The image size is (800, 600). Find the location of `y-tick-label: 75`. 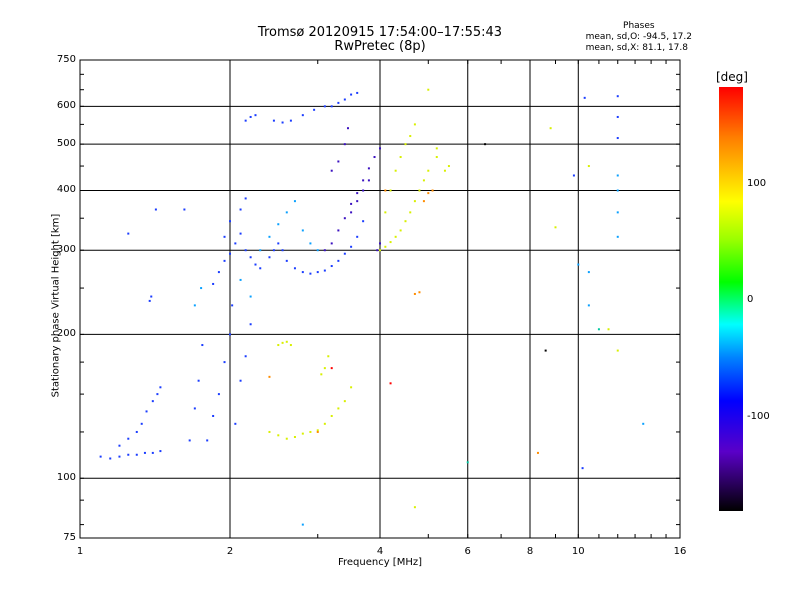

y-tick-label: 75 is located at coordinates (69, 537).